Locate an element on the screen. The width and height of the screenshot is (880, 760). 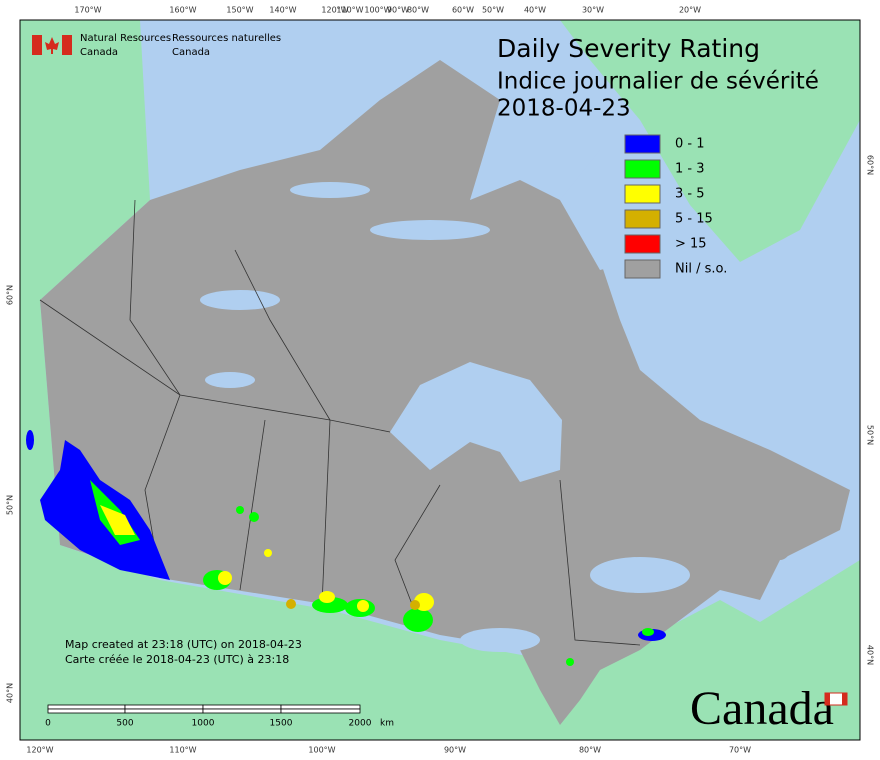
graticule-label: 40°W is located at coordinates (535, 10).